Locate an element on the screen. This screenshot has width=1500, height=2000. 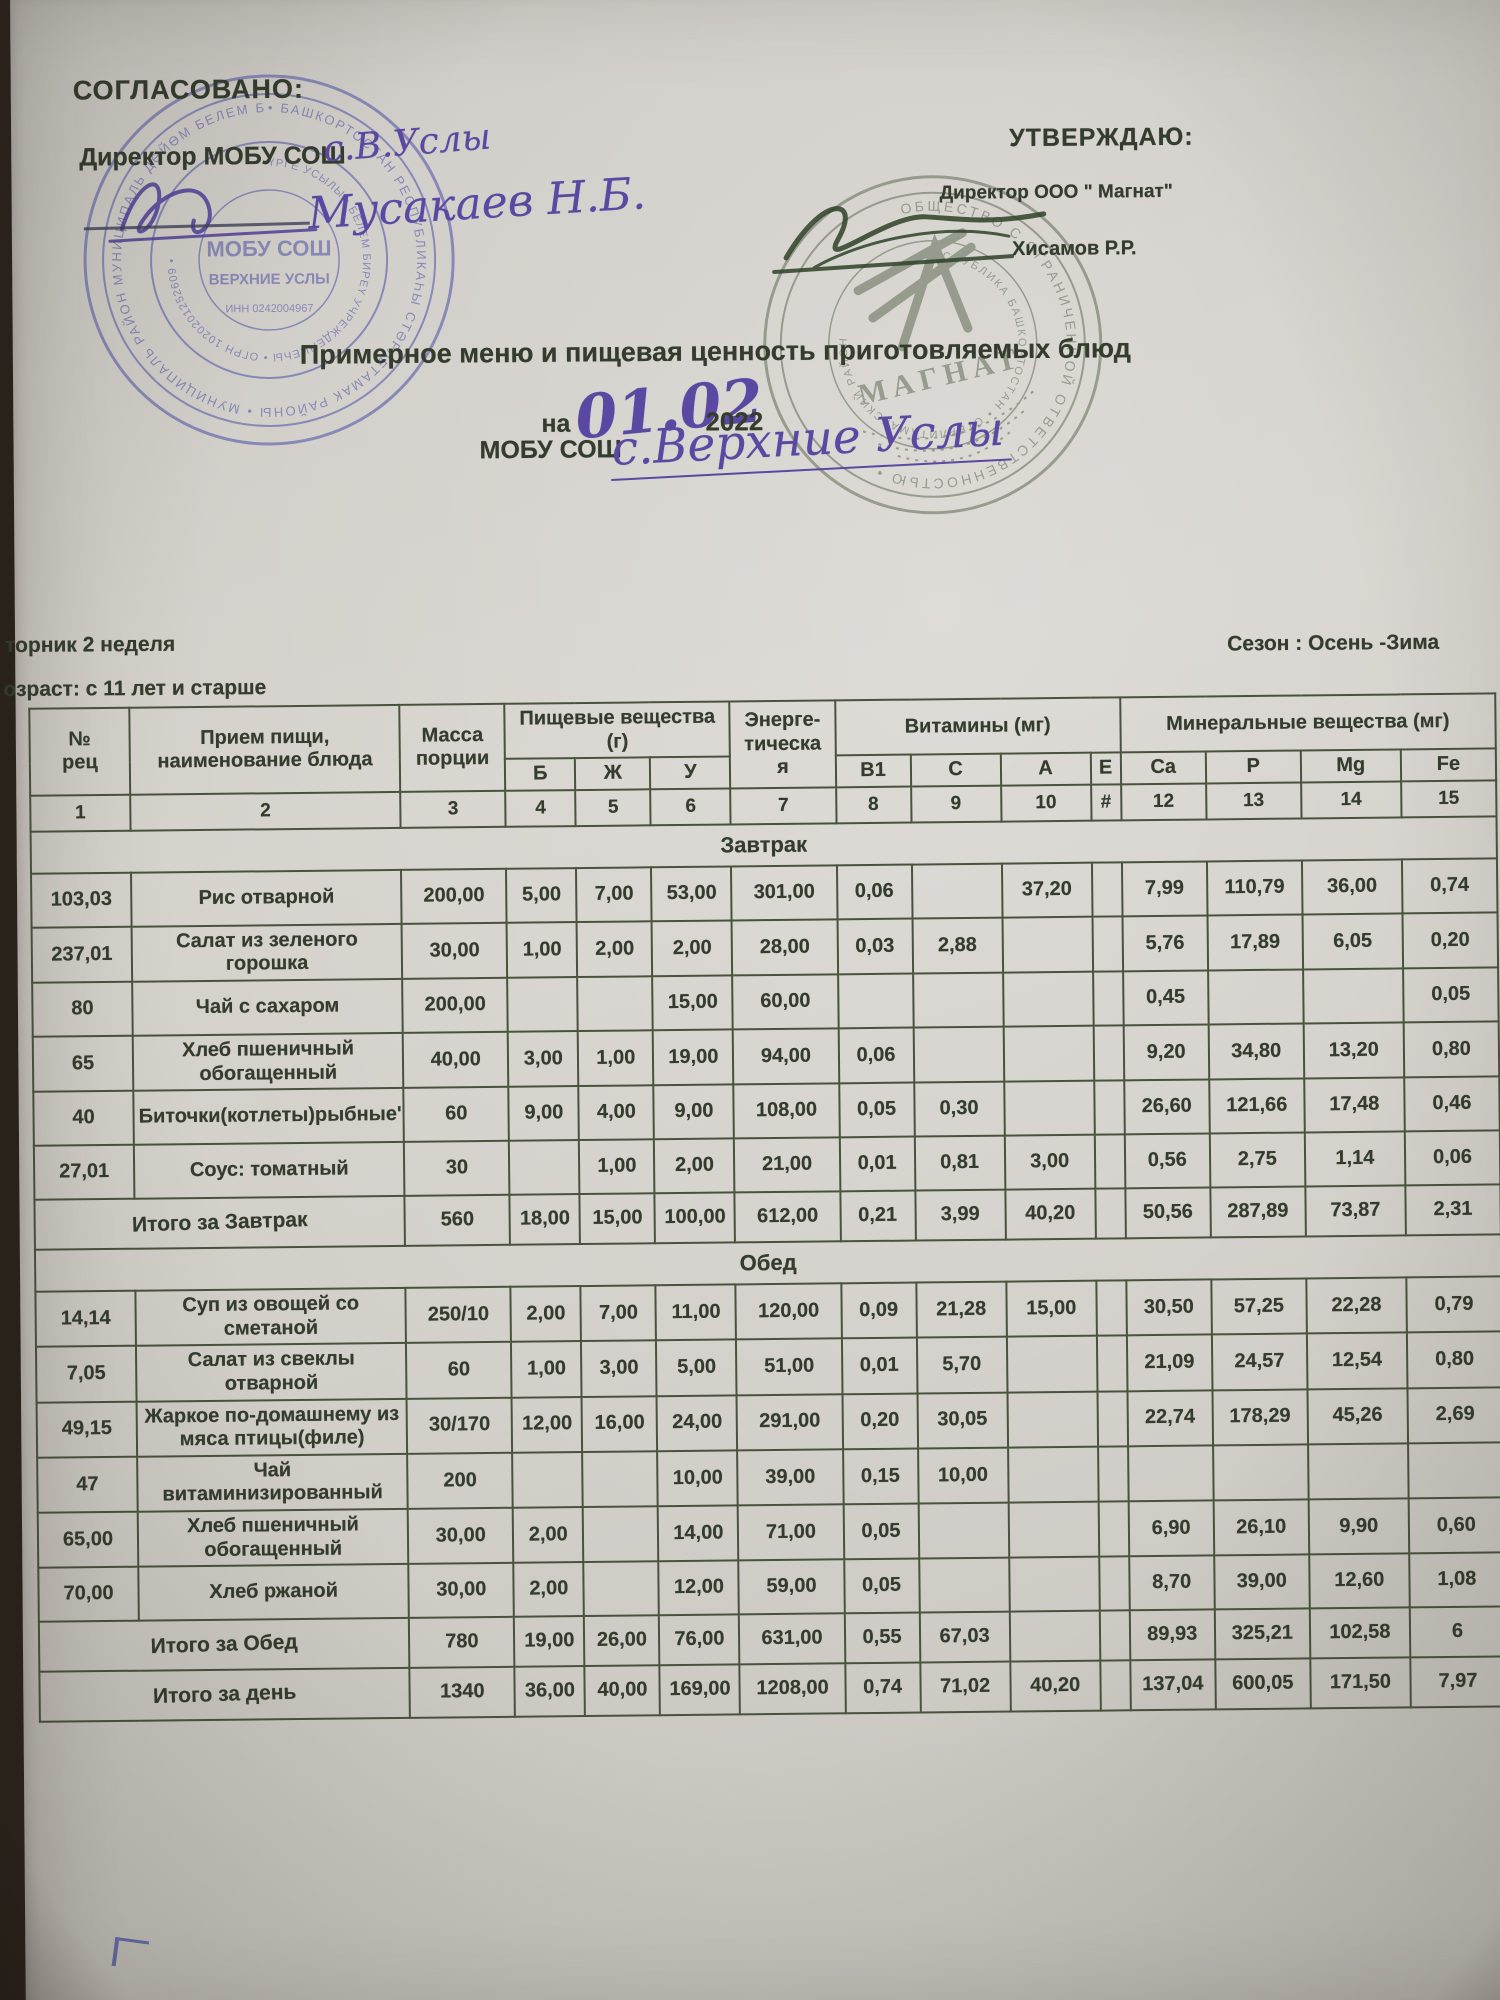
dish-name: Жаркое по-домашнему из мяса птицы(филе) is located at coordinates (272, 1427).